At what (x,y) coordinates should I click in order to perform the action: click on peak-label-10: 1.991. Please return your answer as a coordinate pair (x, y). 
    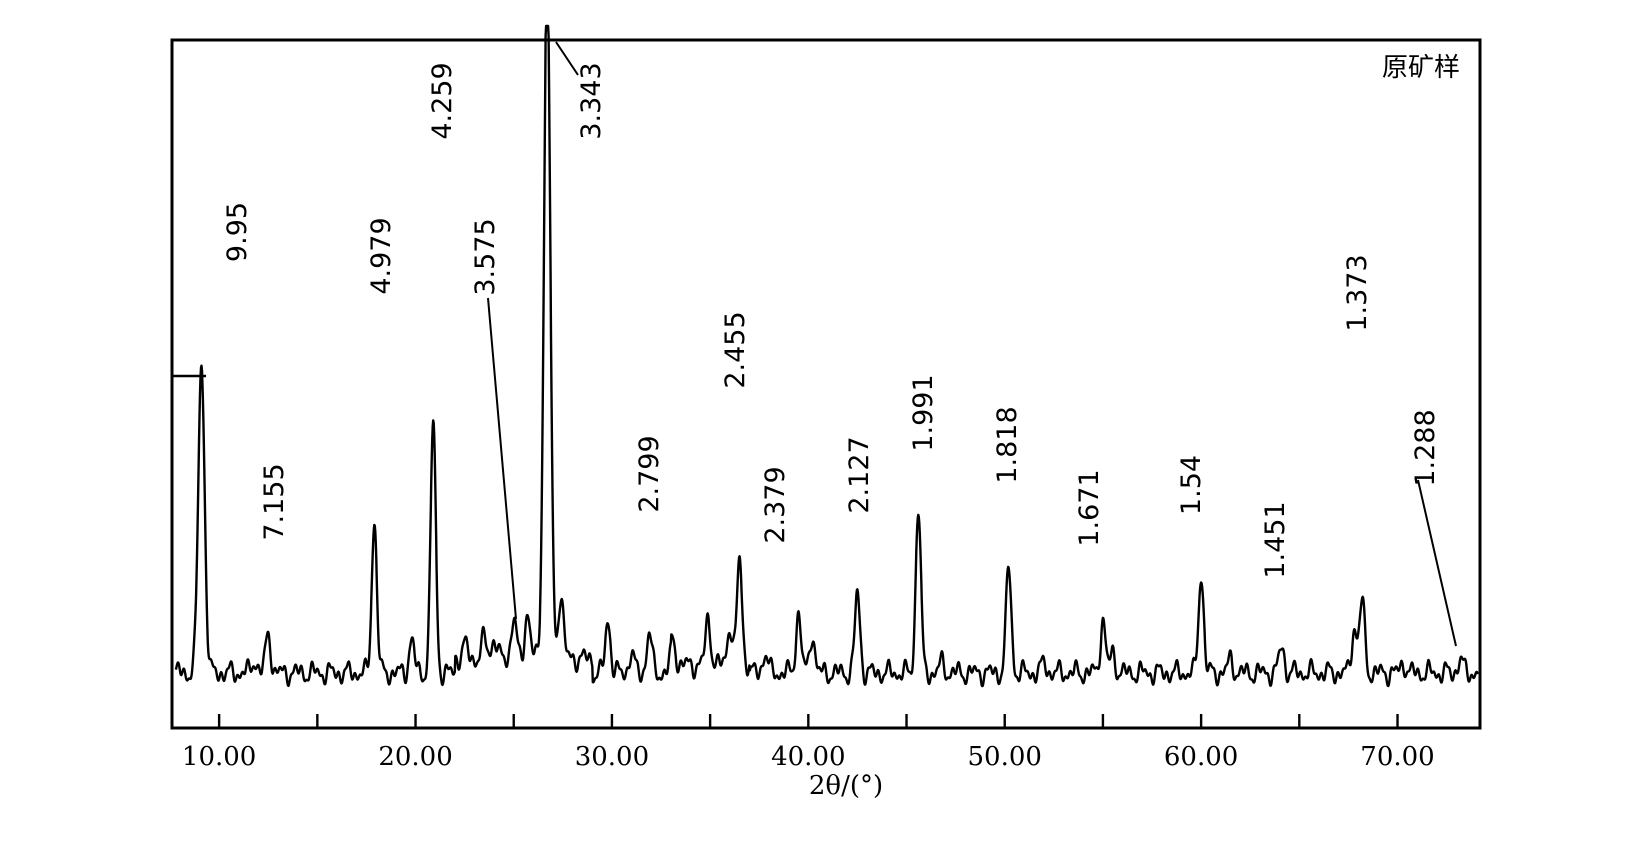
    Looking at the image, I should click on (923, 412).